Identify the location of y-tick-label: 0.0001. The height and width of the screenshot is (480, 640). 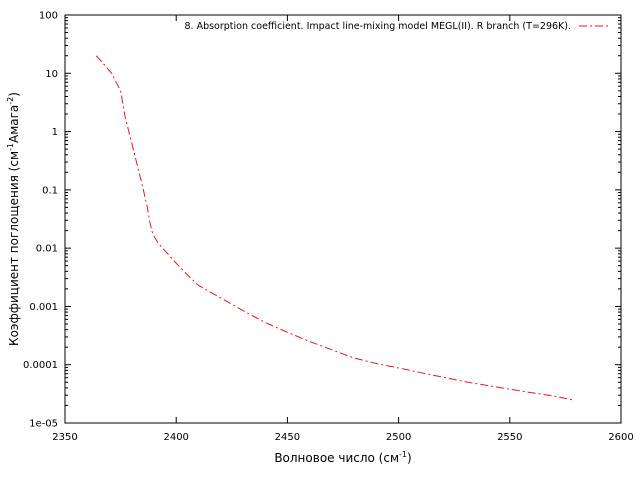
(40, 365).